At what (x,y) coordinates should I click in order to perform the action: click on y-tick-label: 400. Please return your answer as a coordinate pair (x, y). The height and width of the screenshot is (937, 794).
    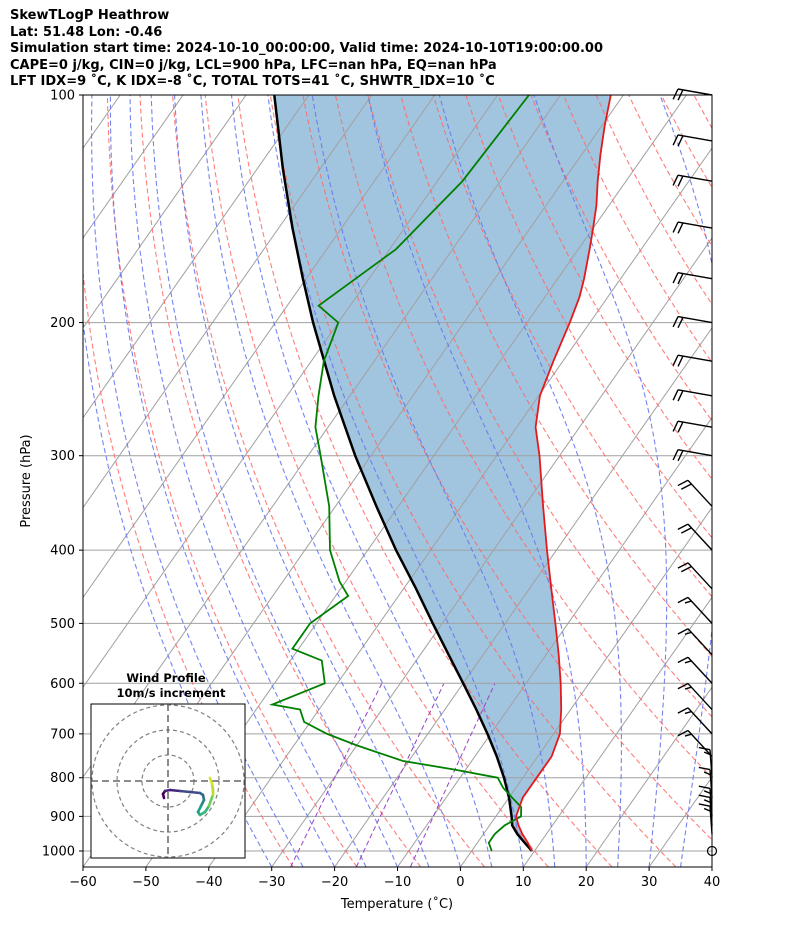
    Looking at the image, I should click on (62, 551).